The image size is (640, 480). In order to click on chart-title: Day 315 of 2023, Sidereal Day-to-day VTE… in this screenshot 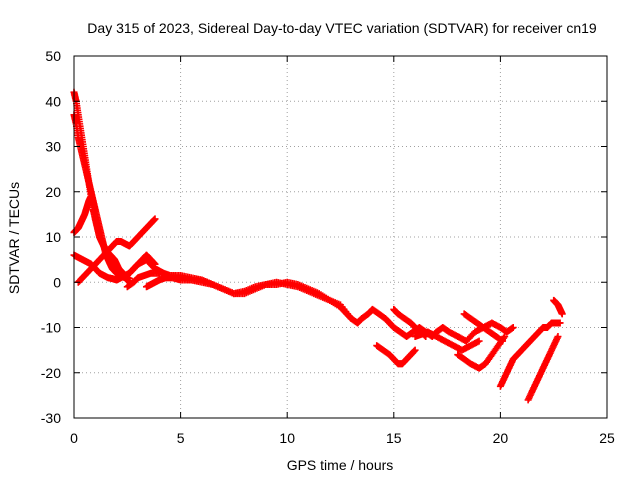, I will do `click(342, 28)`.